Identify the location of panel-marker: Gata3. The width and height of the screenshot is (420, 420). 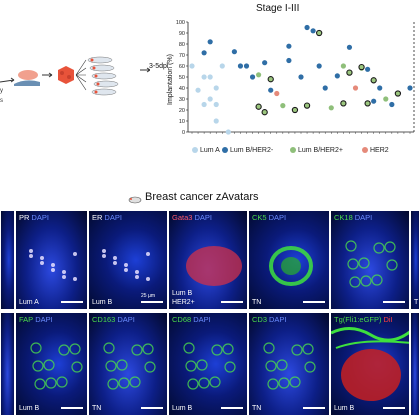
(182, 217).